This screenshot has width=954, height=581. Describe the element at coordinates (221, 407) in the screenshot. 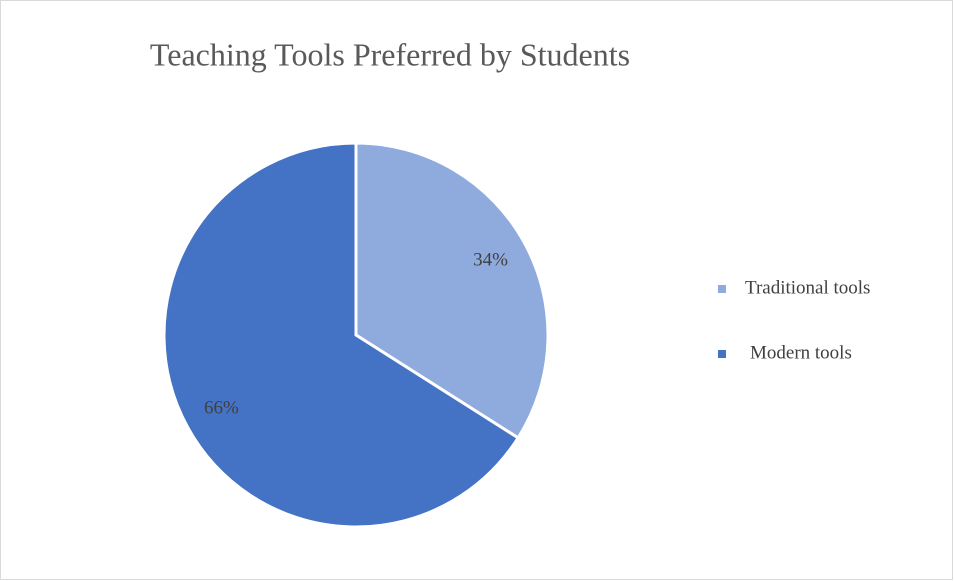

I see `data-label: 66%` at that location.